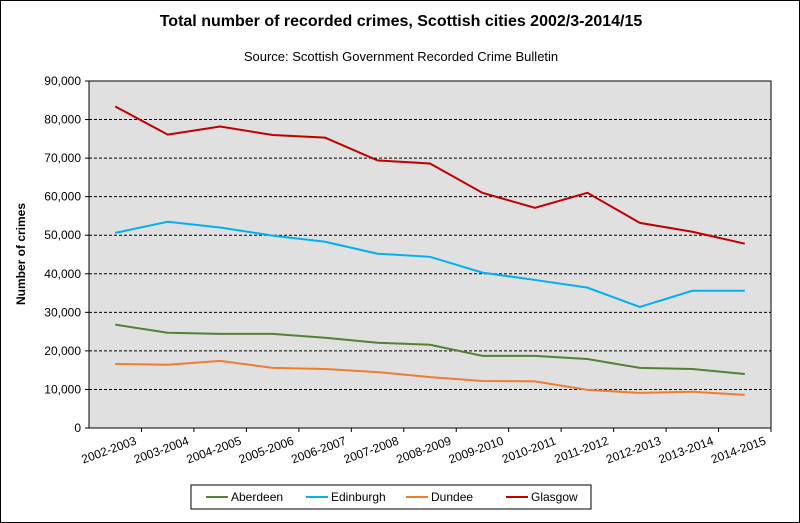  I want to click on y-tick-label: 80,000, so click(62, 120).